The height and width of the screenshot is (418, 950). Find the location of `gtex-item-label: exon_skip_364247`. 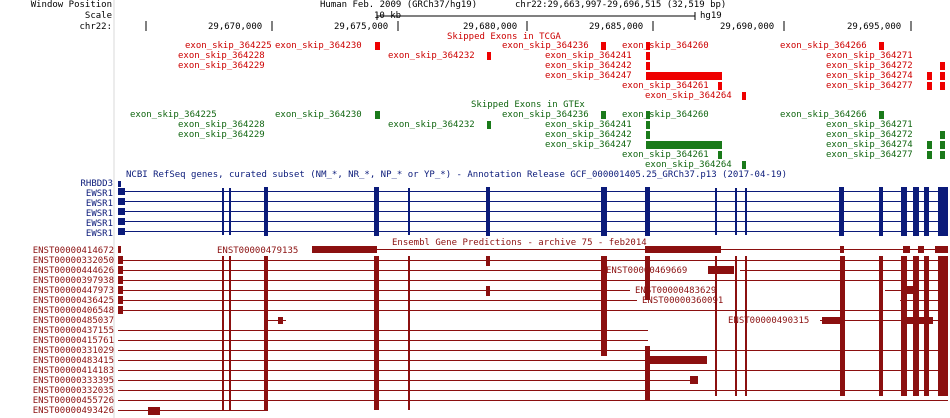

gtex-item-label: exon_skip_364247 is located at coordinates (588, 145).